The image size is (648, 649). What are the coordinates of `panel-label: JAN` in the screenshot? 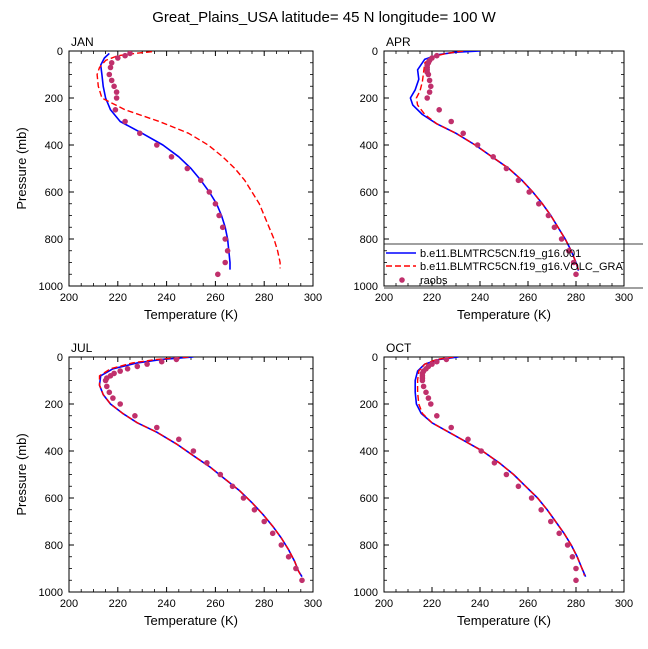 It's located at (82, 42).